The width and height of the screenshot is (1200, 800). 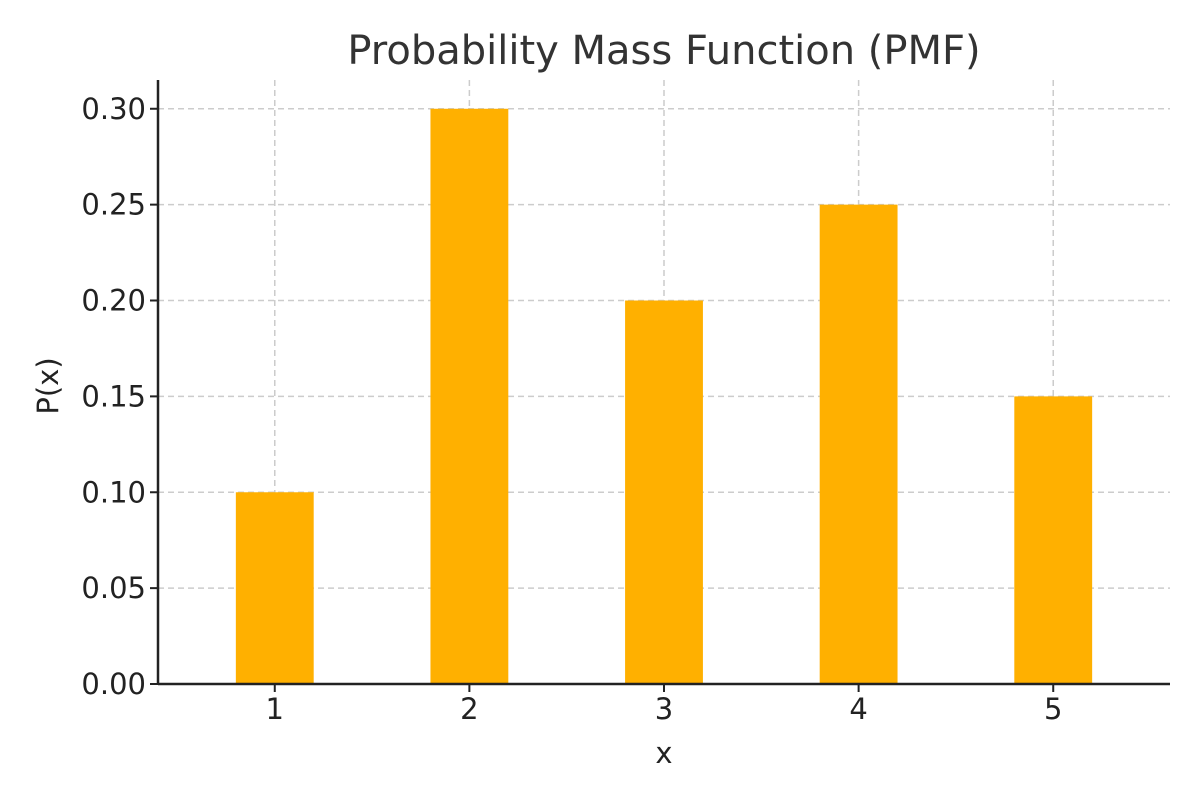 What do you see at coordinates (664, 709) in the screenshot?
I see `x-tick-label: 3` at bounding box center [664, 709].